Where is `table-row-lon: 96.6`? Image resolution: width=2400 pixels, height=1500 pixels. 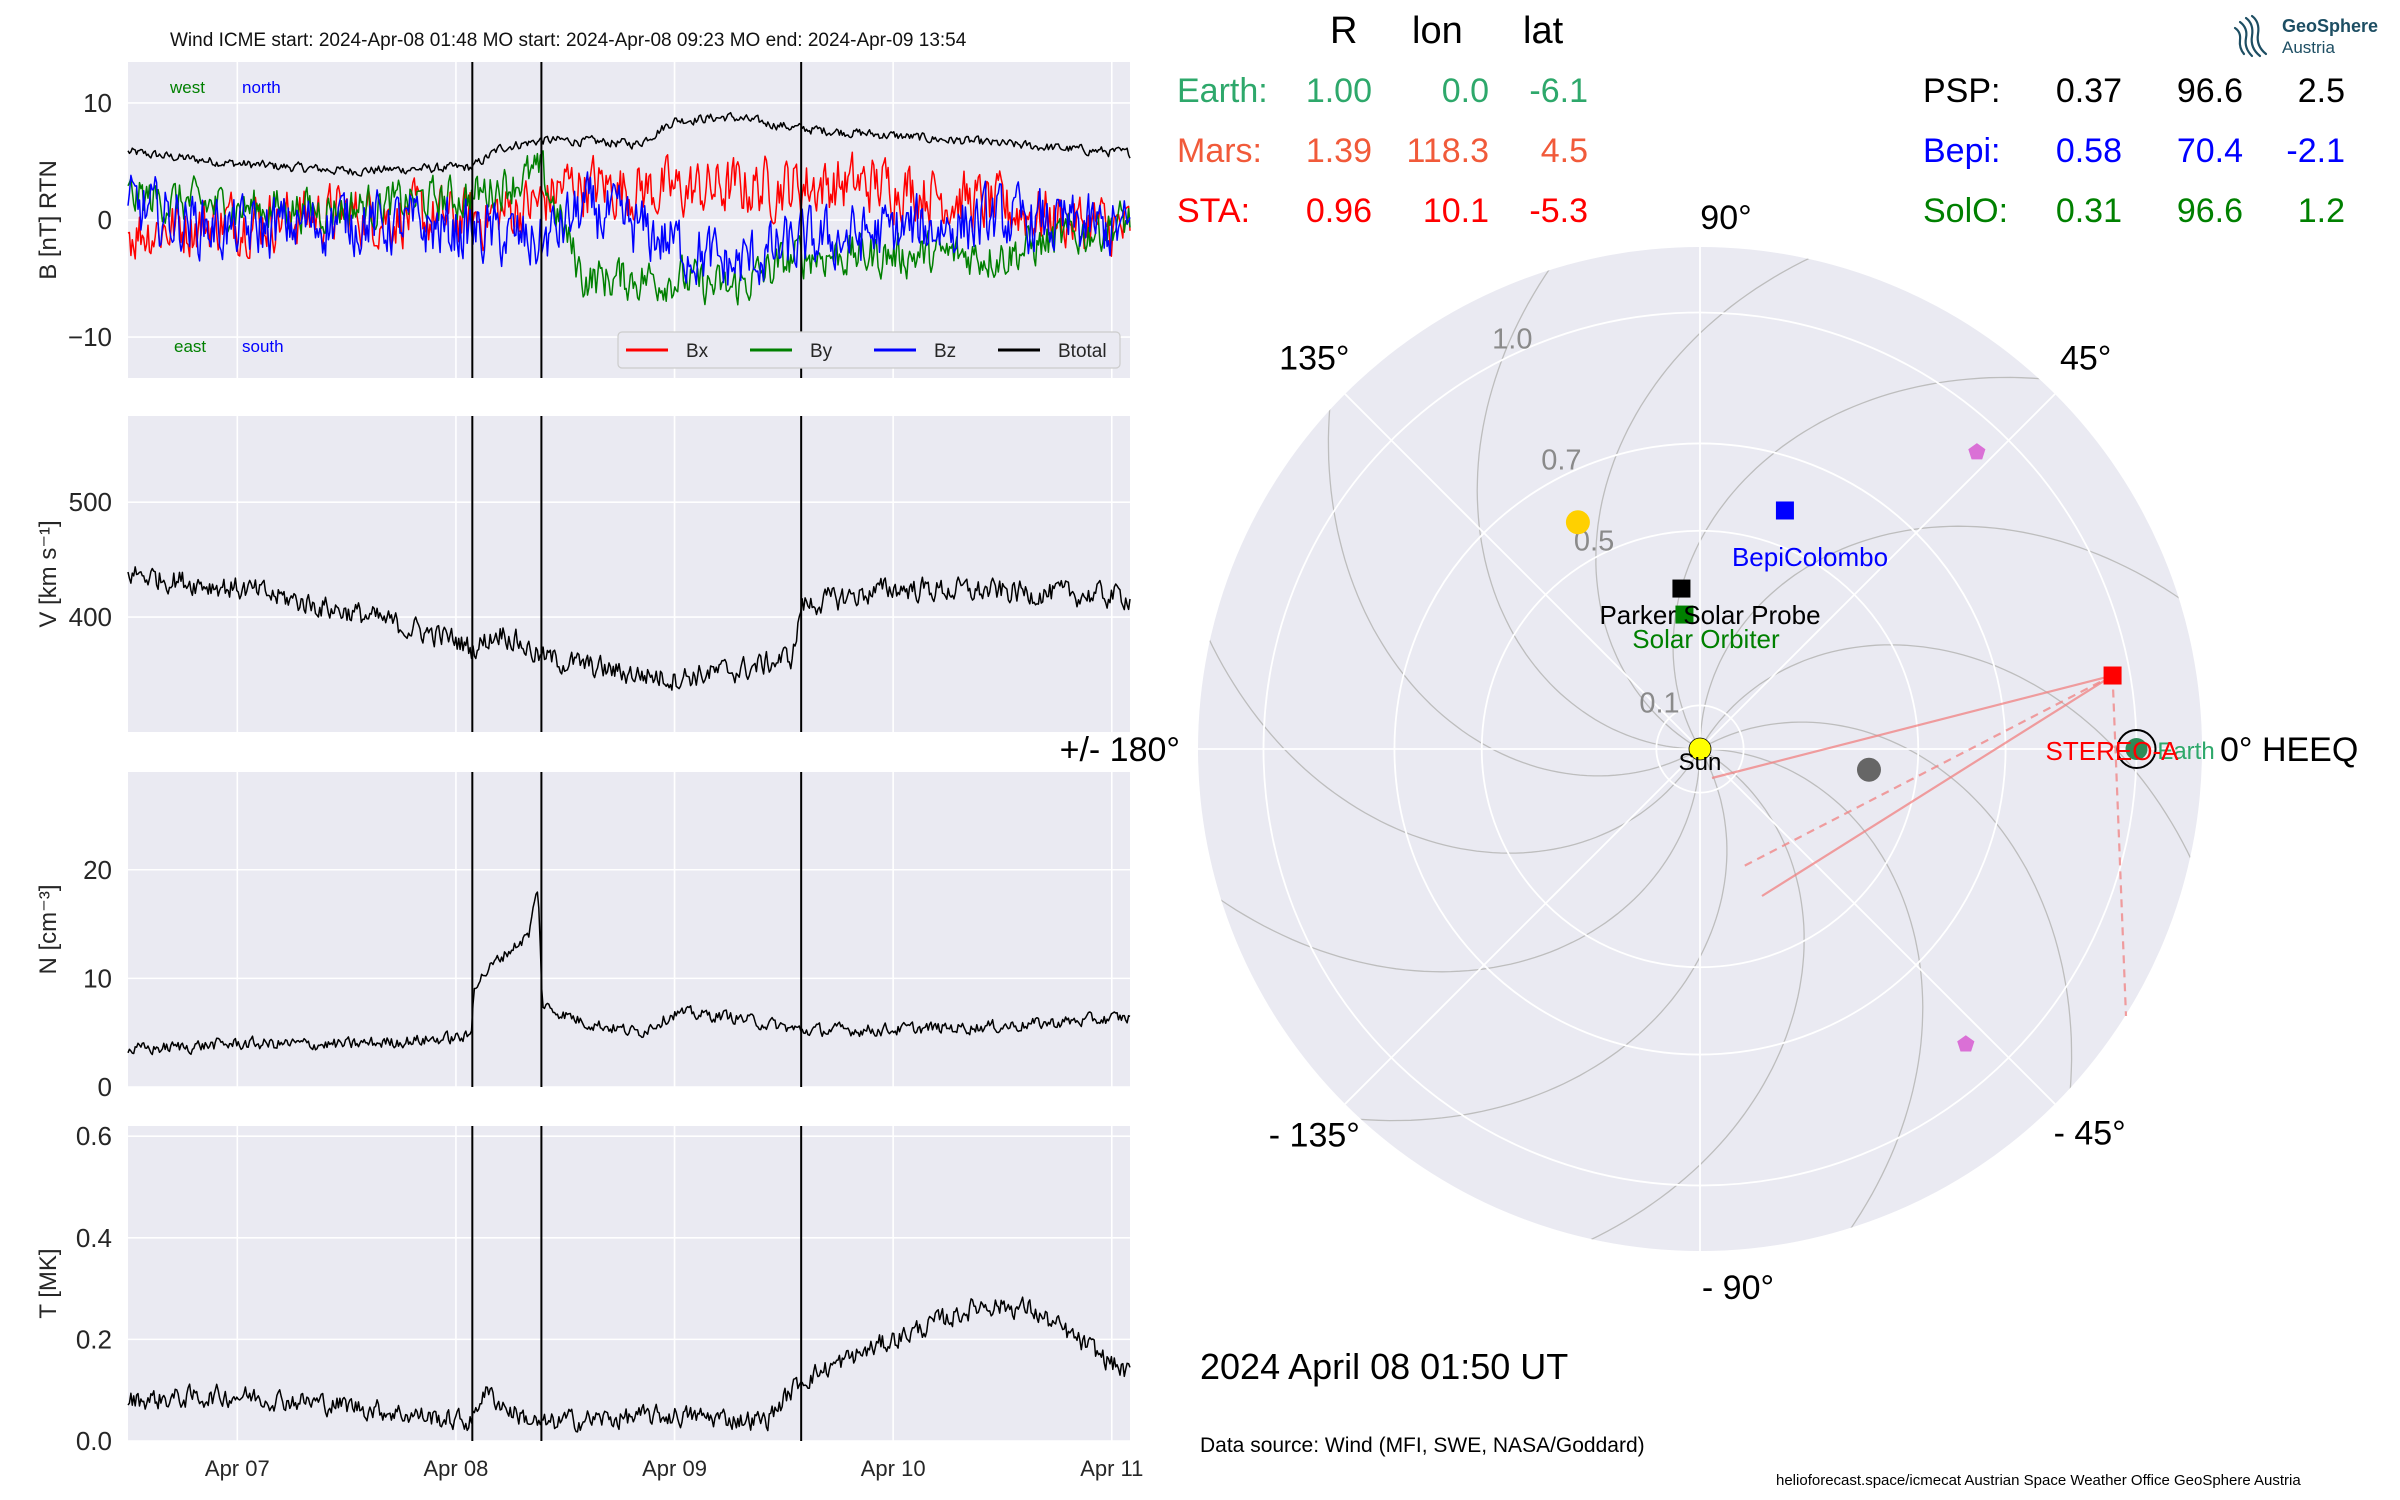
table-row-lon: 96.6 is located at coordinates (2209, 91).